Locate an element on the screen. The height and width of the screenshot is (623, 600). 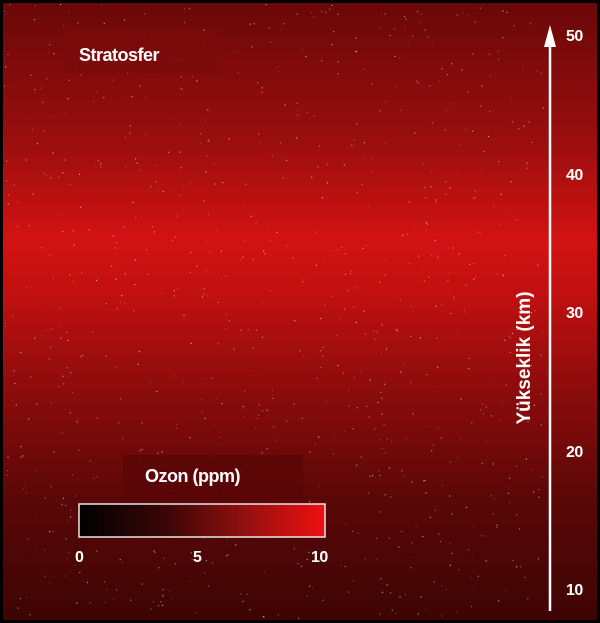
altitude-tick-label: 30 is located at coordinates (574, 313).